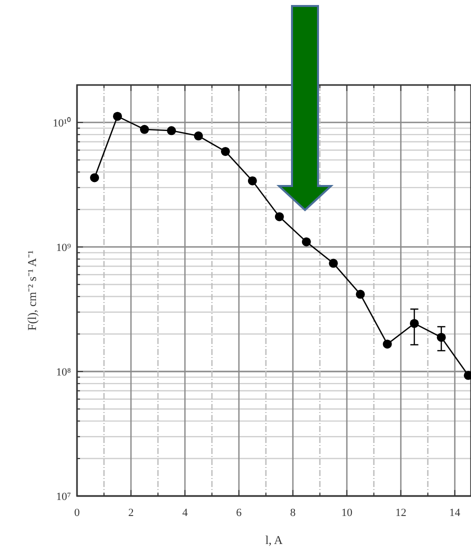 The image size is (471, 555). Describe the element at coordinates (185, 513) in the screenshot. I see `x-tick-label: 4` at that location.